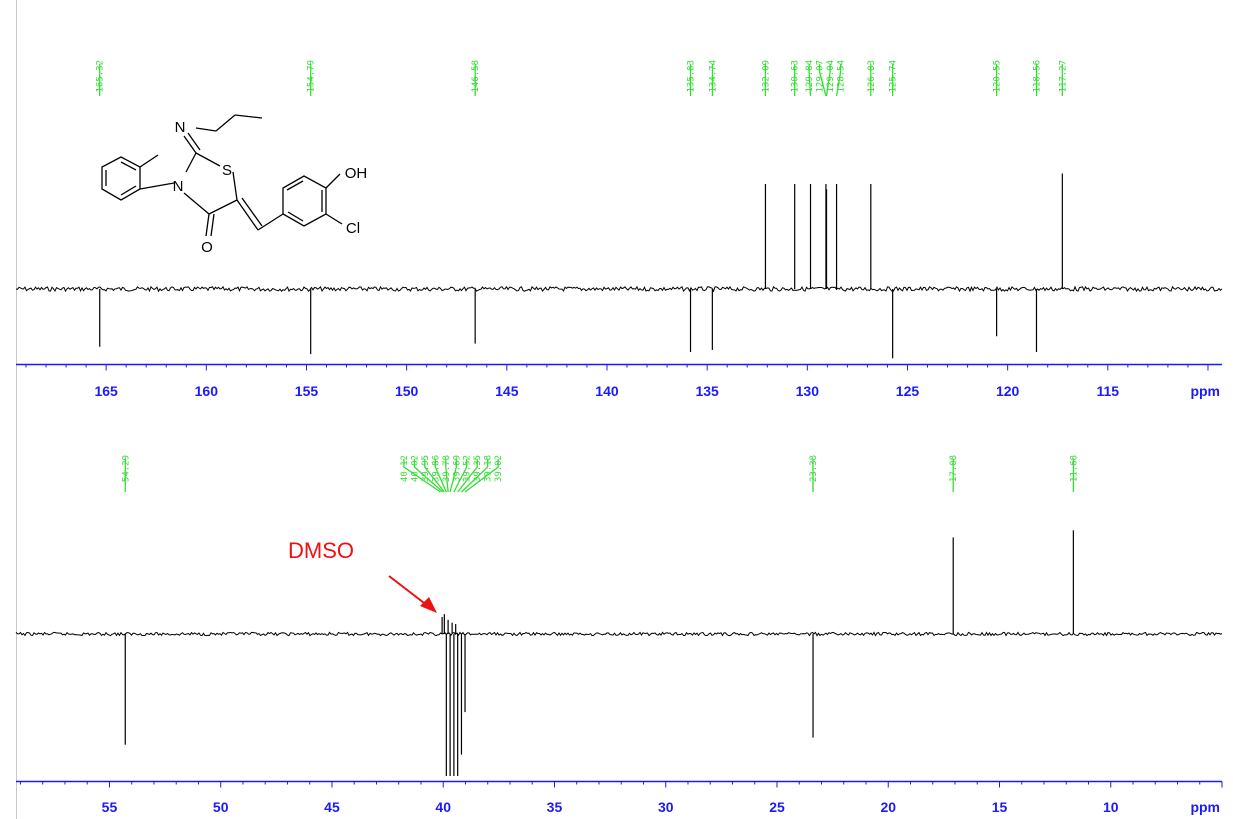  I want to click on peak-label: 39.02, so click(499, 468).